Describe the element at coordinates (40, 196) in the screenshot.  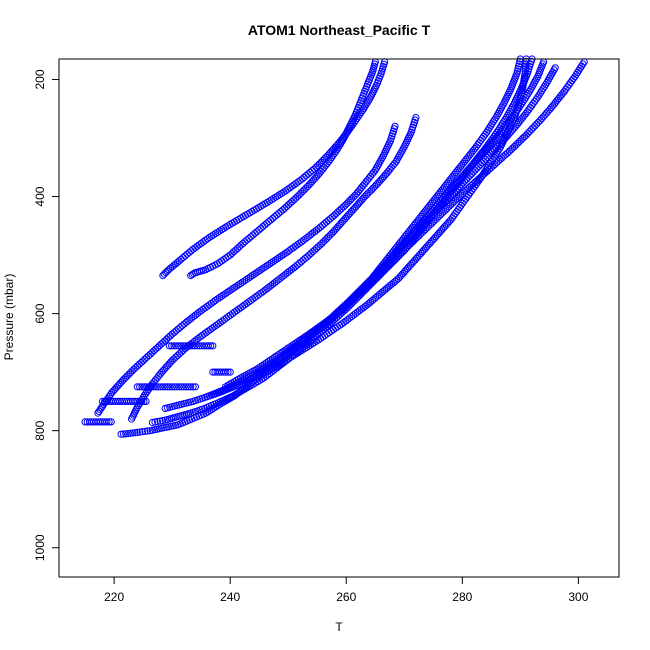
I see `y-tick-label: 400` at that location.